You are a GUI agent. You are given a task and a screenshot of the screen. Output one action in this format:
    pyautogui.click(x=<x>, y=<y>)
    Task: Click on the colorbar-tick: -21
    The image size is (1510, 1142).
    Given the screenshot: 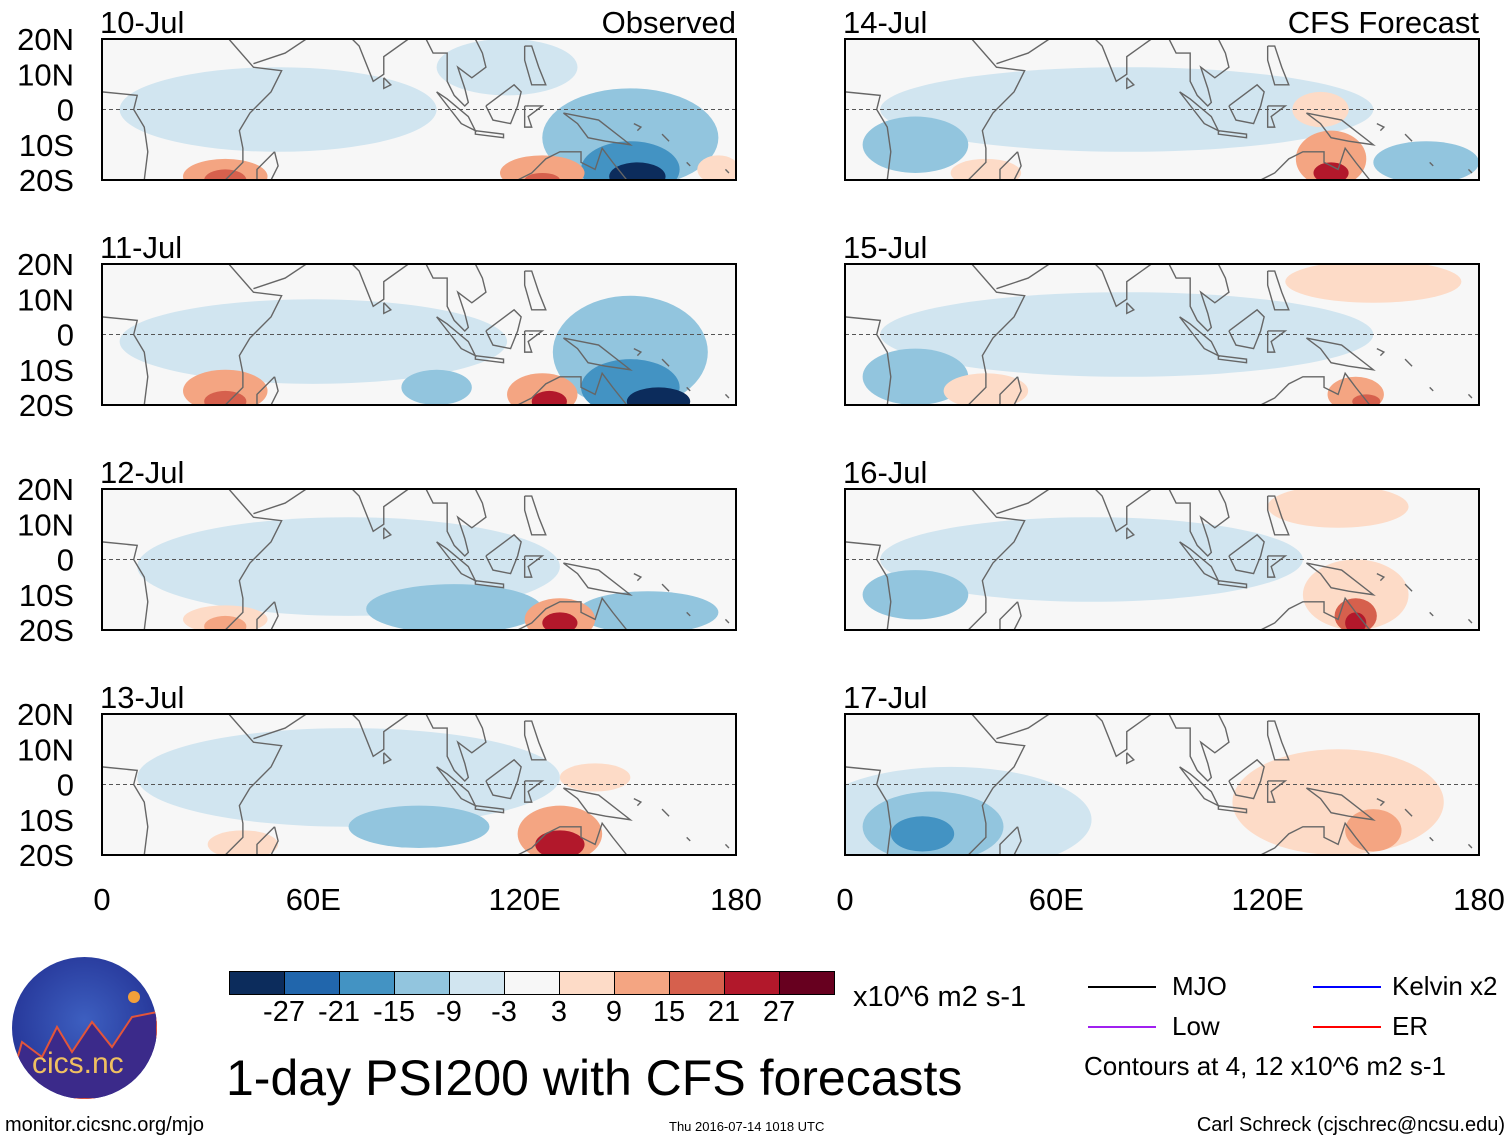 What is the action you would take?
    pyautogui.click(x=339, y=1012)
    